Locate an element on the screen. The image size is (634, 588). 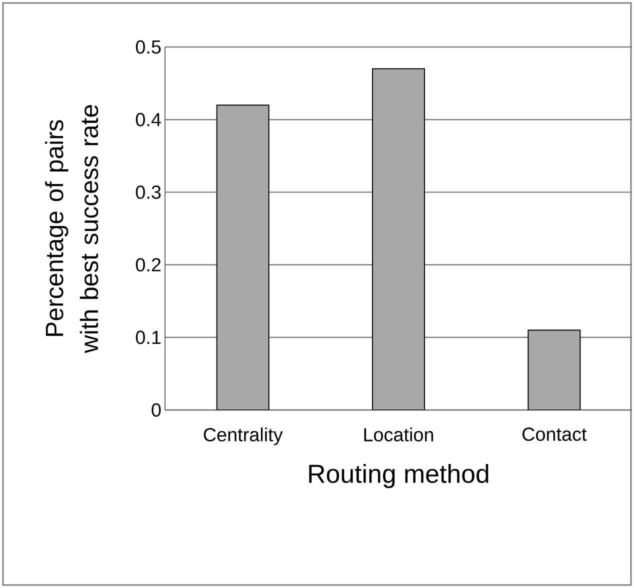
x-tick-label: Centrality is located at coordinates (243, 437).